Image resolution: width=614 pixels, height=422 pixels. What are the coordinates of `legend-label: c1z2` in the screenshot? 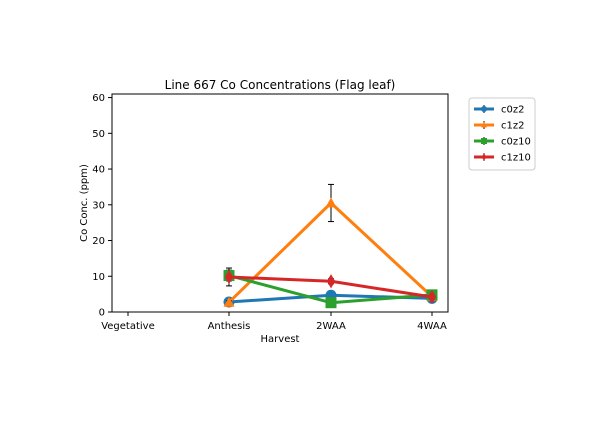 It's located at (512, 126).